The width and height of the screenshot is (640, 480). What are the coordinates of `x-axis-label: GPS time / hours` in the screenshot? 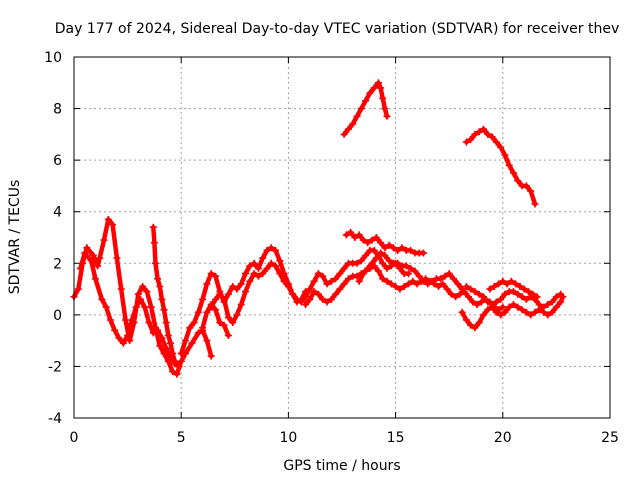 It's located at (341, 466).